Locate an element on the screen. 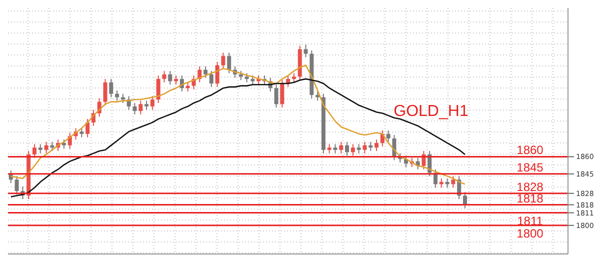 The image size is (604, 270). ref-line-label: 1860 is located at coordinates (530, 150).